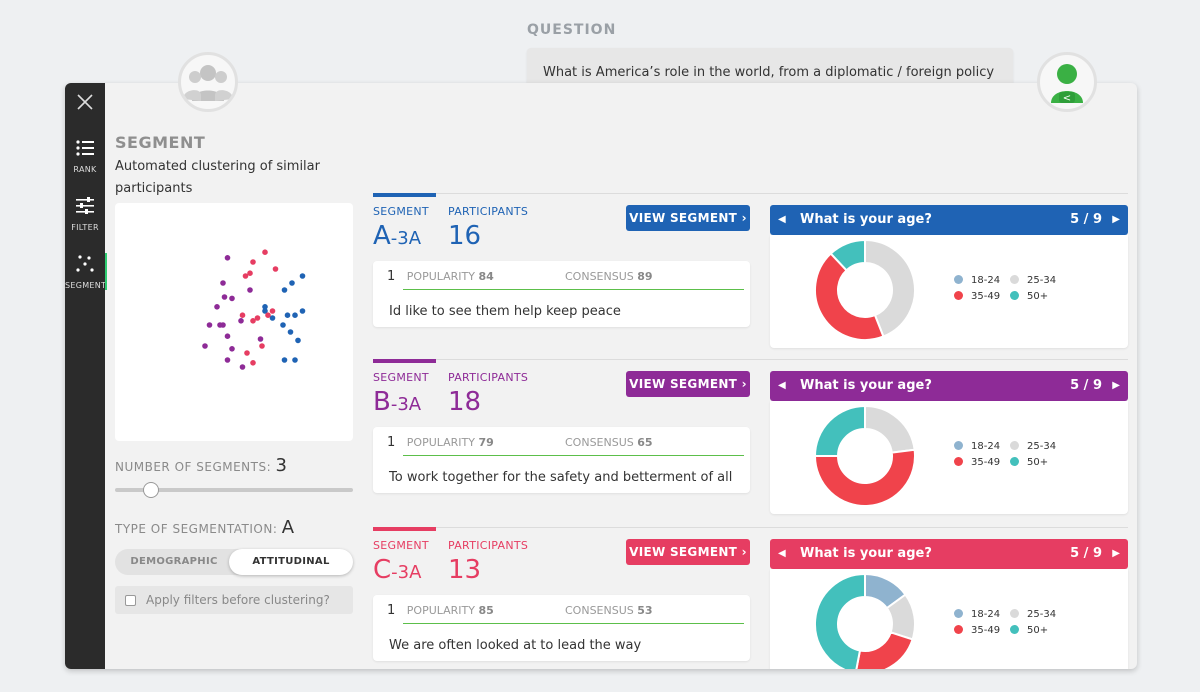  What do you see at coordinates (599, 276) in the screenshot?
I see `consensus-label: CONSENSUS` at bounding box center [599, 276].